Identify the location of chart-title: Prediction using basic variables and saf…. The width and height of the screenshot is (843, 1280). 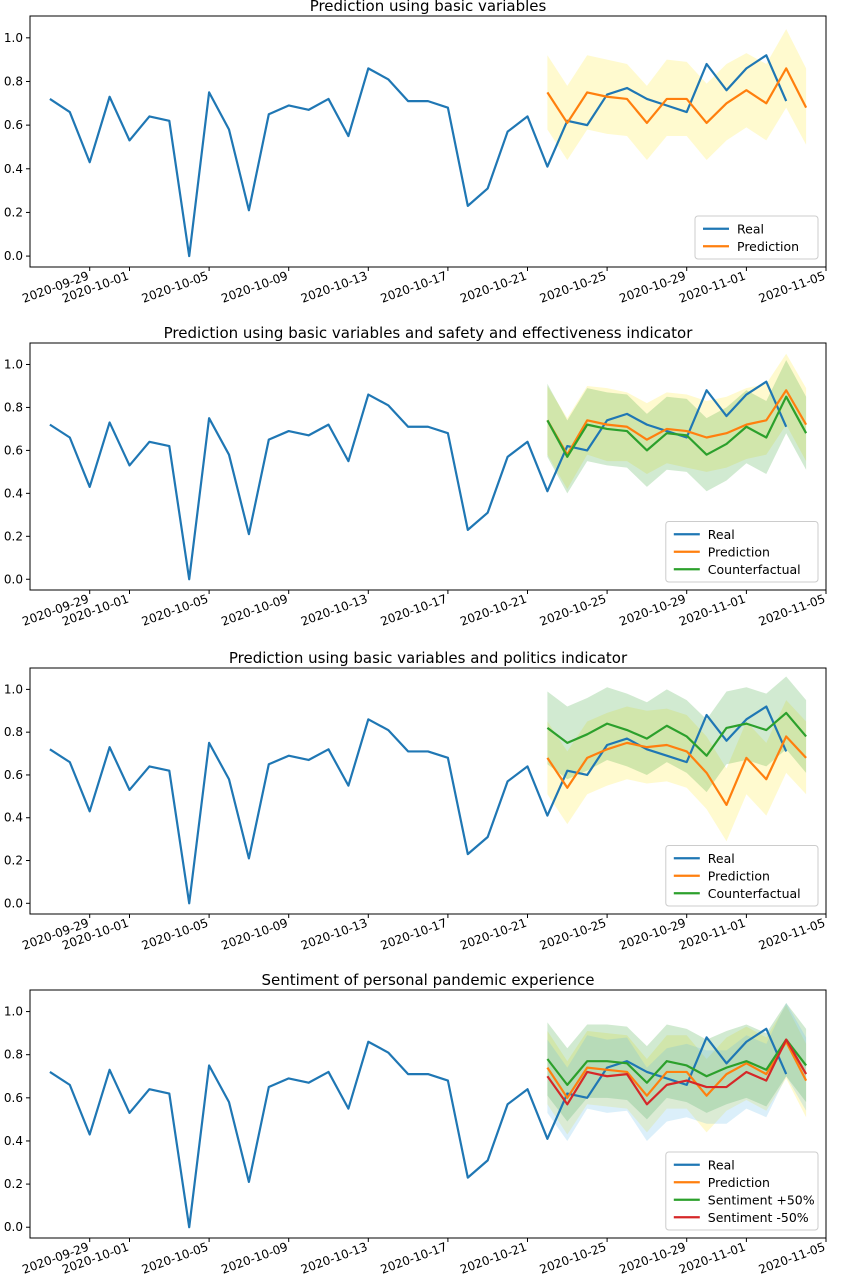
(429, 333).